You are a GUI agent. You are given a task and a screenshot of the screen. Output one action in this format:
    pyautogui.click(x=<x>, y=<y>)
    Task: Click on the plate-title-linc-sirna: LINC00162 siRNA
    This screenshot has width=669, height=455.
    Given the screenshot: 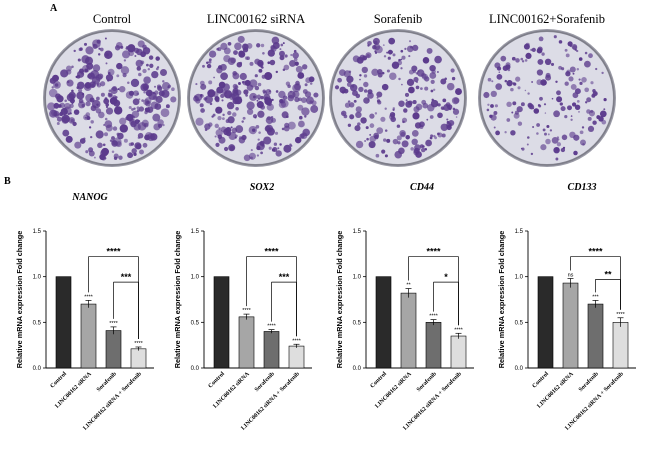 What is the action you would take?
    pyautogui.click(x=256, y=19)
    